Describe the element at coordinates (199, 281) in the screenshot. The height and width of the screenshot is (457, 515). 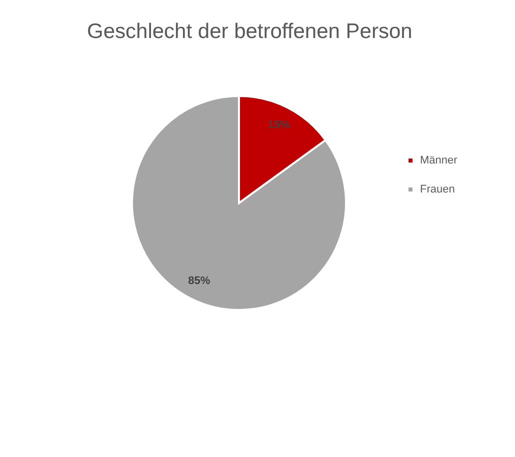
I see `data-label: 85%` at that location.